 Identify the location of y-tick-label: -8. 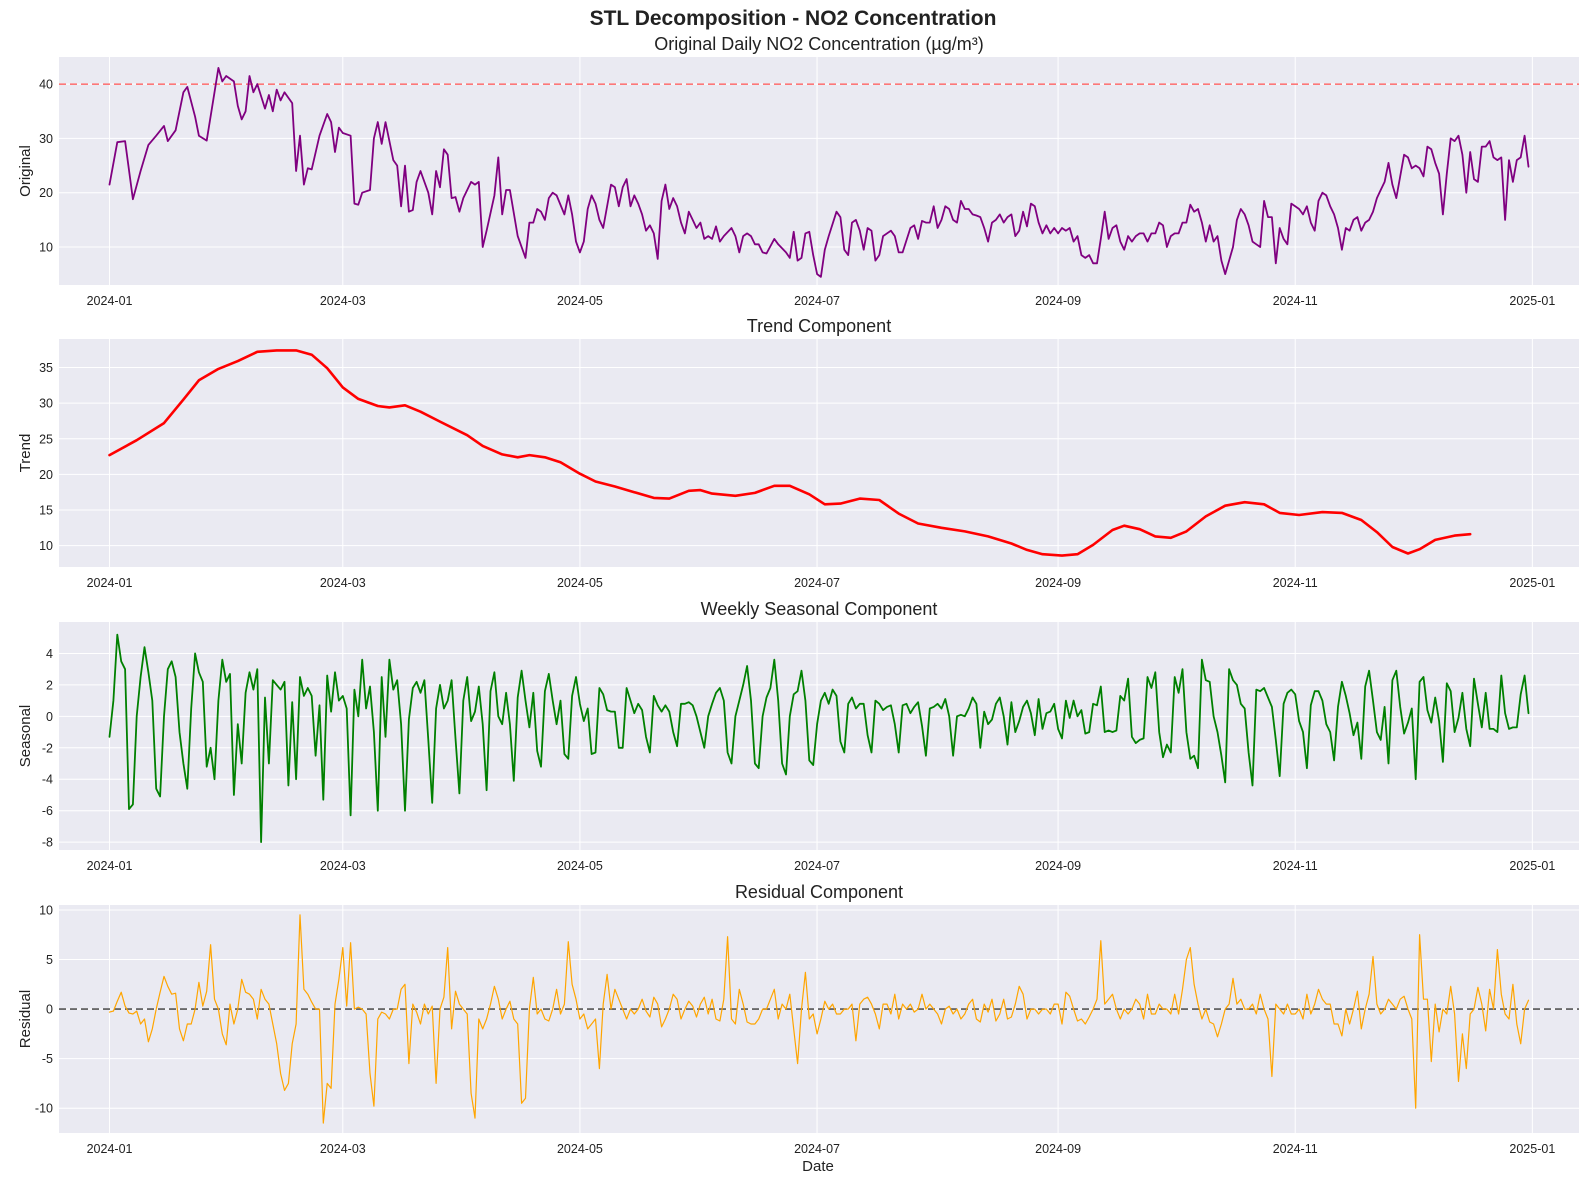
(47, 843).